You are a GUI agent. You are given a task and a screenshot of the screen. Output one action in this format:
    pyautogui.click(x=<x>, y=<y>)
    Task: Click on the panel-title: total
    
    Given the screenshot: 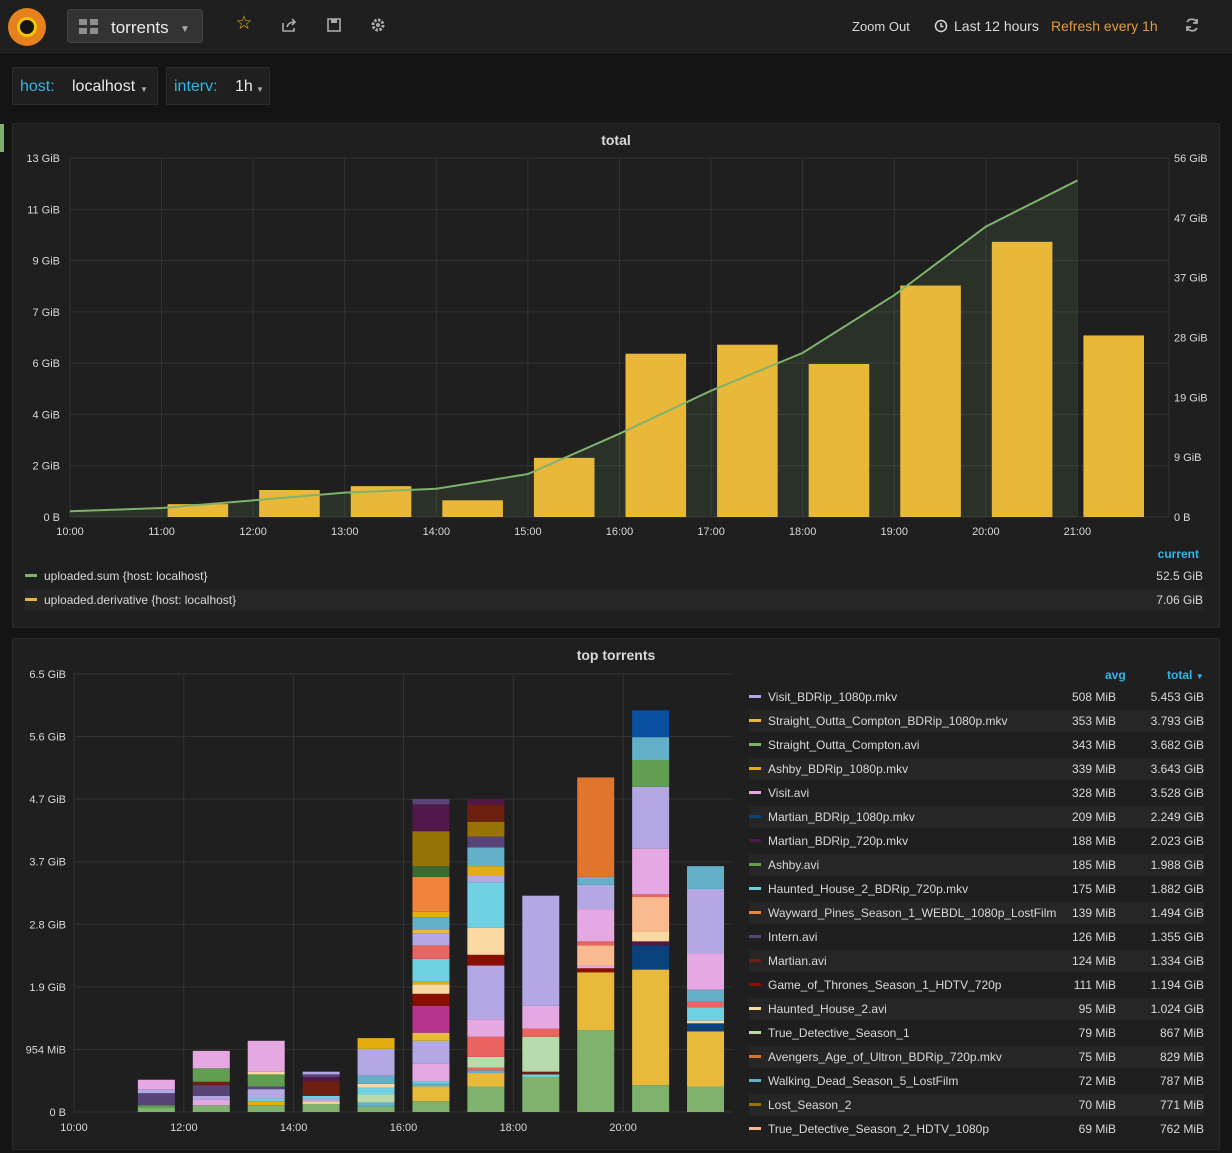 What is the action you would take?
    pyautogui.click(x=616, y=140)
    